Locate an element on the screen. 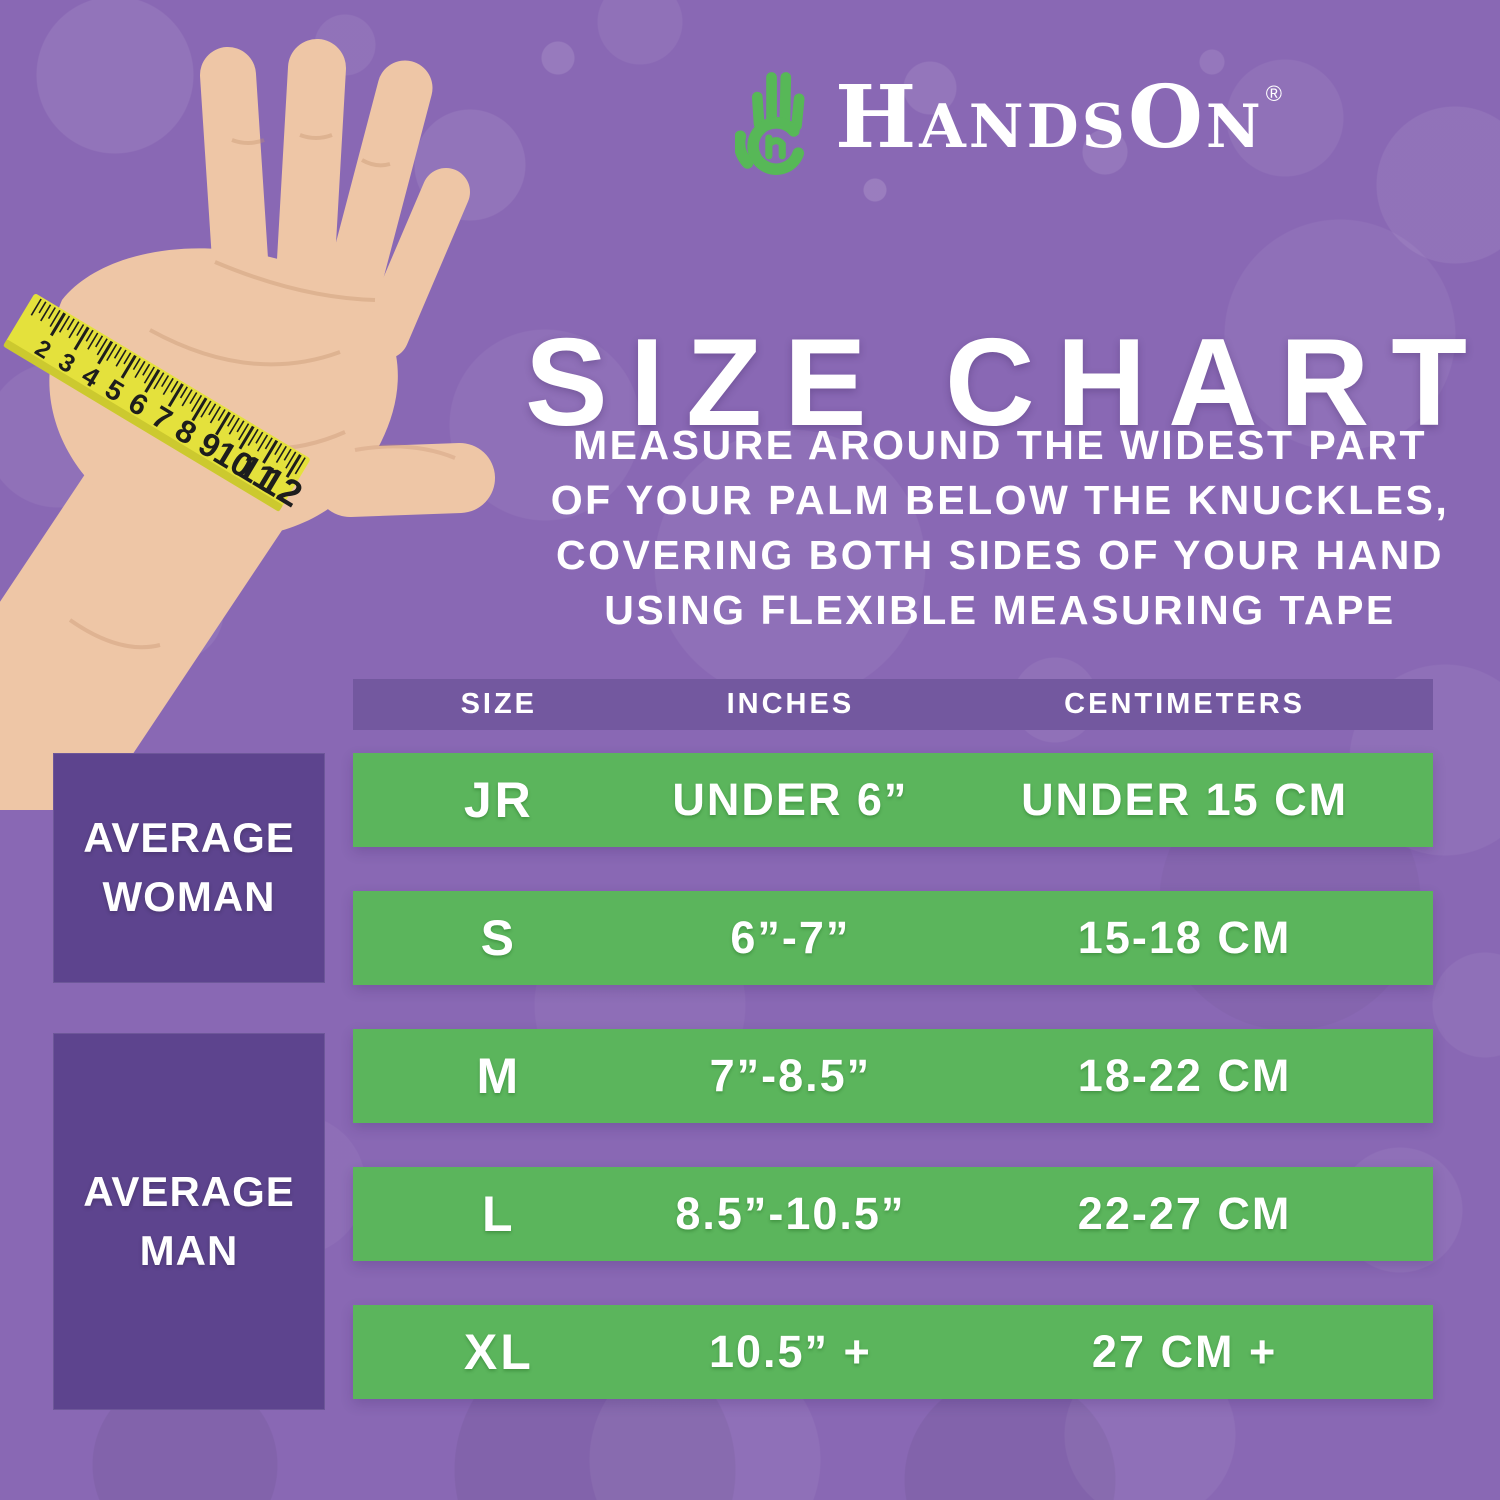 The width and height of the screenshot is (1500, 1500). column-header-inches: INCHES is located at coordinates (790, 704).